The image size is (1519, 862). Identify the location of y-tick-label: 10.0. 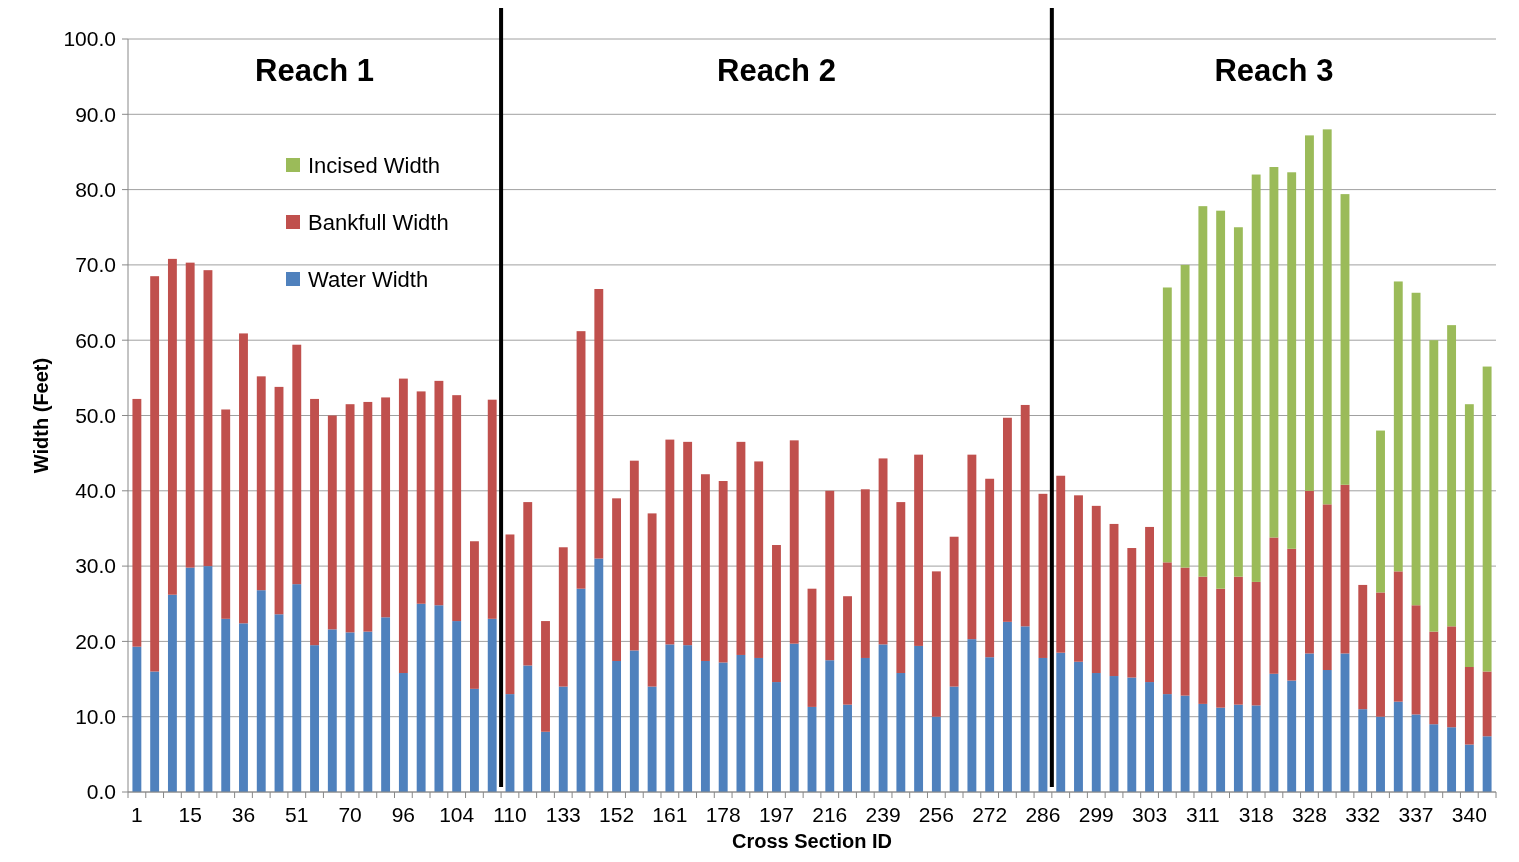
(95, 717).